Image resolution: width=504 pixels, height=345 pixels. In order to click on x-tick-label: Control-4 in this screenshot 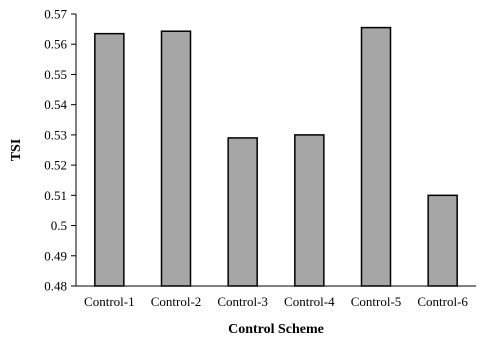, I will do `click(309, 301)`.